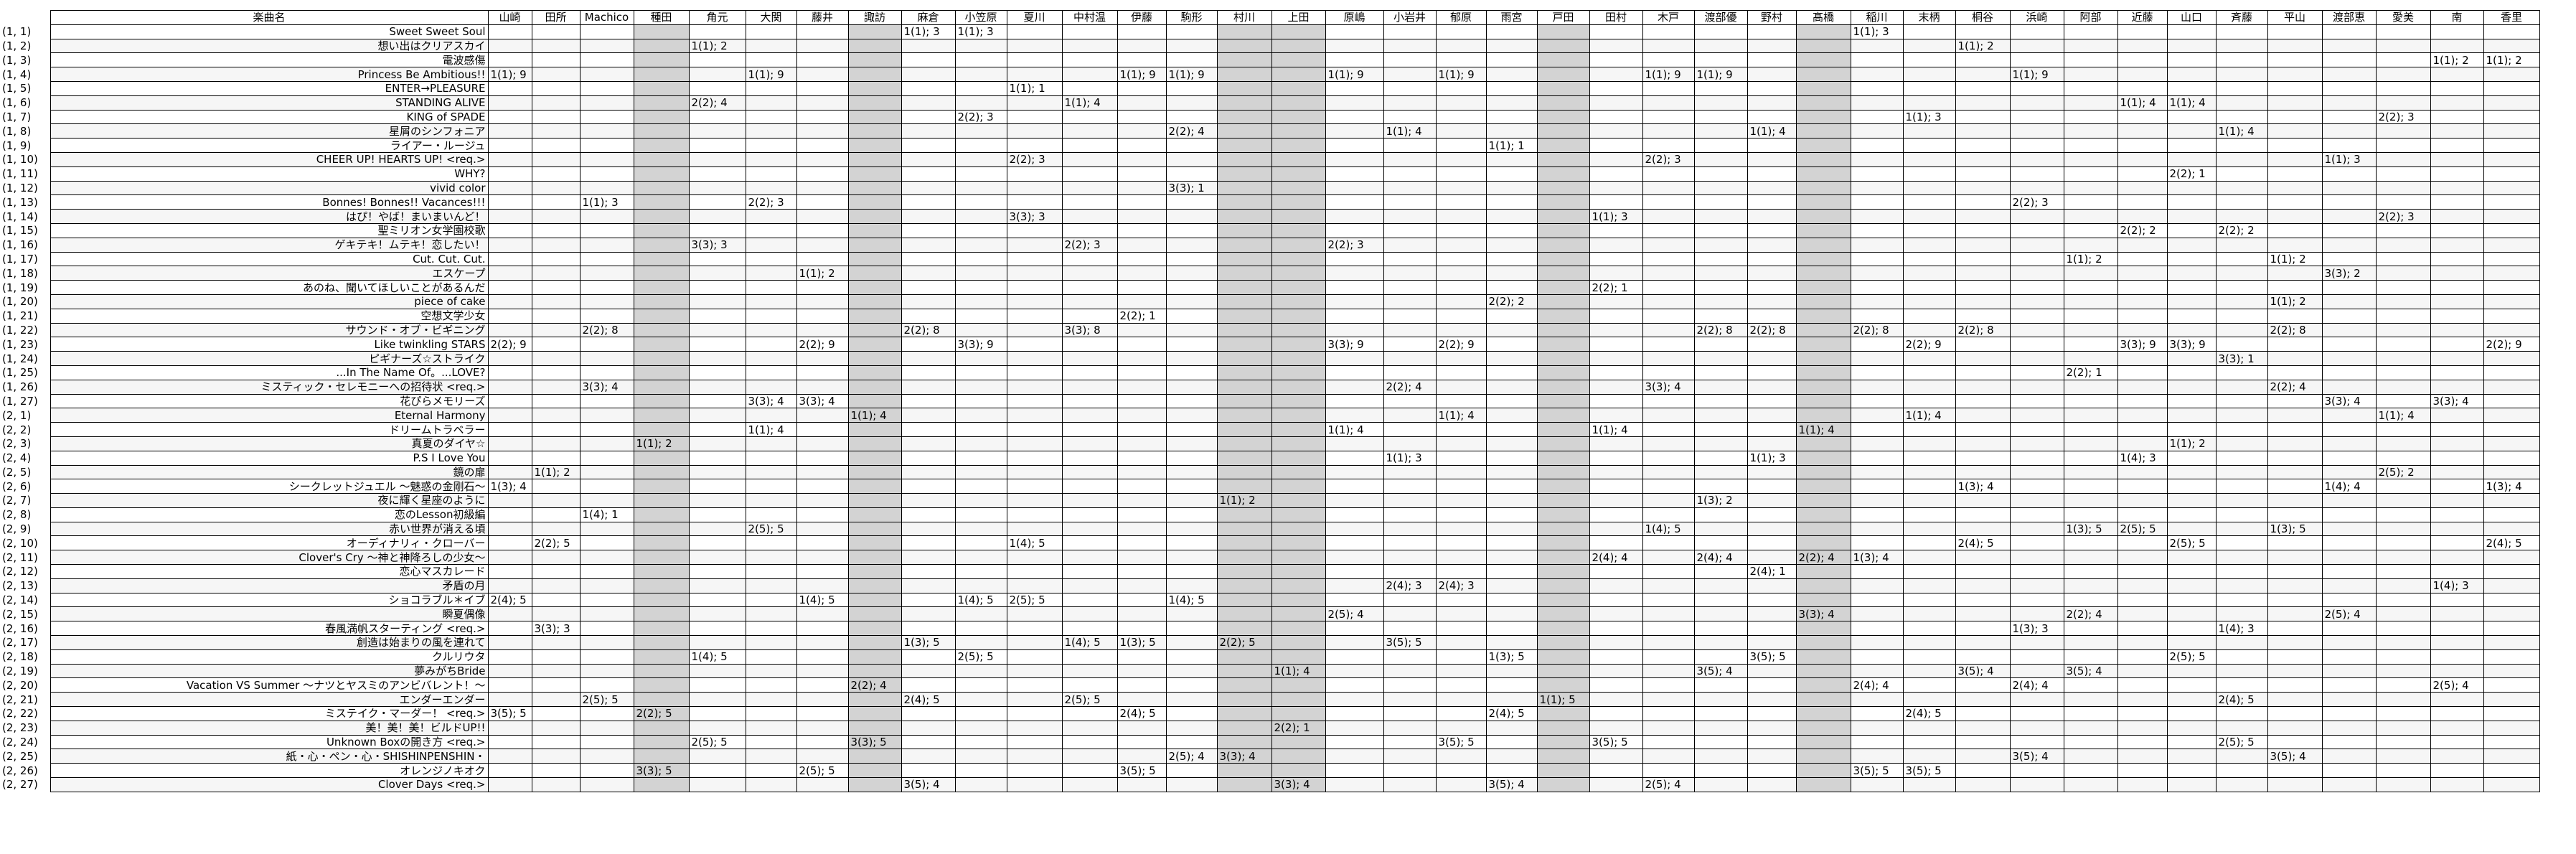 The height and width of the screenshot is (854, 2576). Describe the element at coordinates (1983, 330) in the screenshot. I see `value-cell: 2(2); 8` at that location.